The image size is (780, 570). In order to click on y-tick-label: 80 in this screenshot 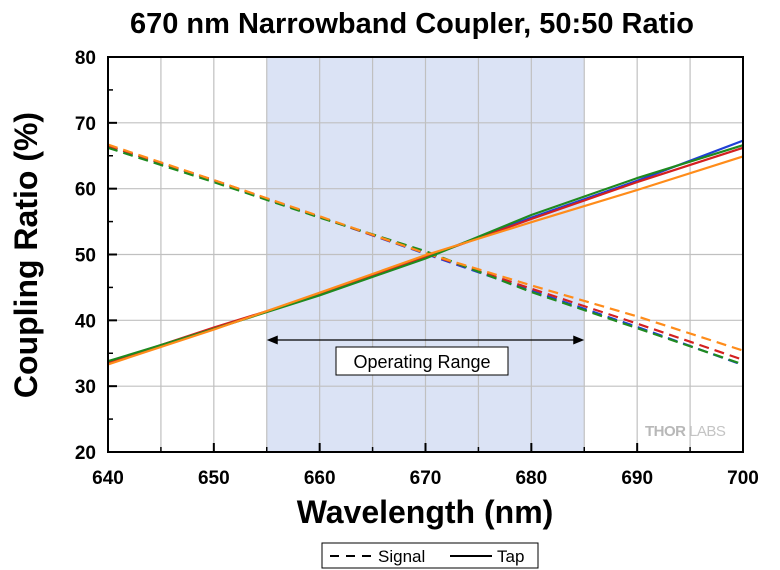, I will do `click(85, 58)`.